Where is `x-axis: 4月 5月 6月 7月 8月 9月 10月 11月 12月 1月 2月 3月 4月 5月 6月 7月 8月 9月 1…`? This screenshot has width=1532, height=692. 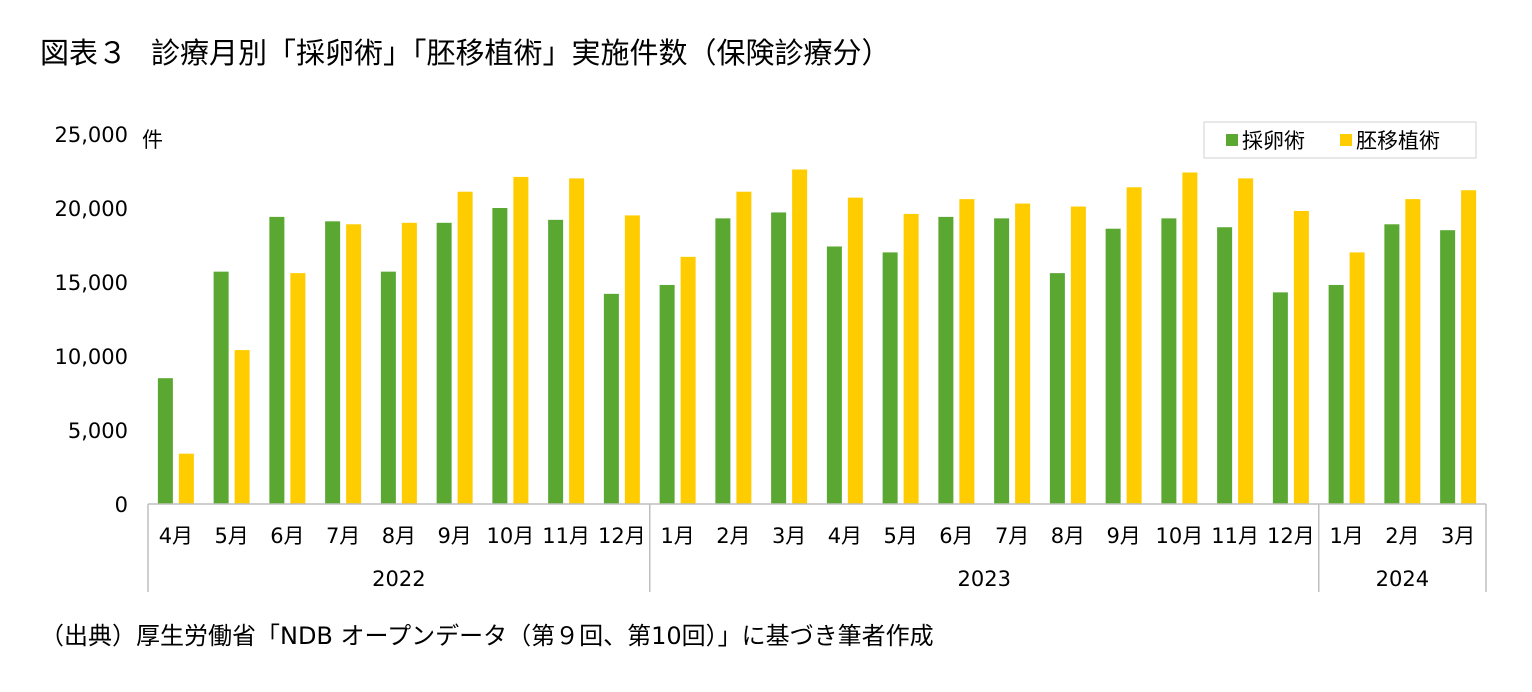
x-axis: 4月 5月 6月 7月 8月 9月 10月 11月 12月 1月 2月 3月 4月 5月 6月 7月 8月 9月 1… is located at coordinates (817, 547).